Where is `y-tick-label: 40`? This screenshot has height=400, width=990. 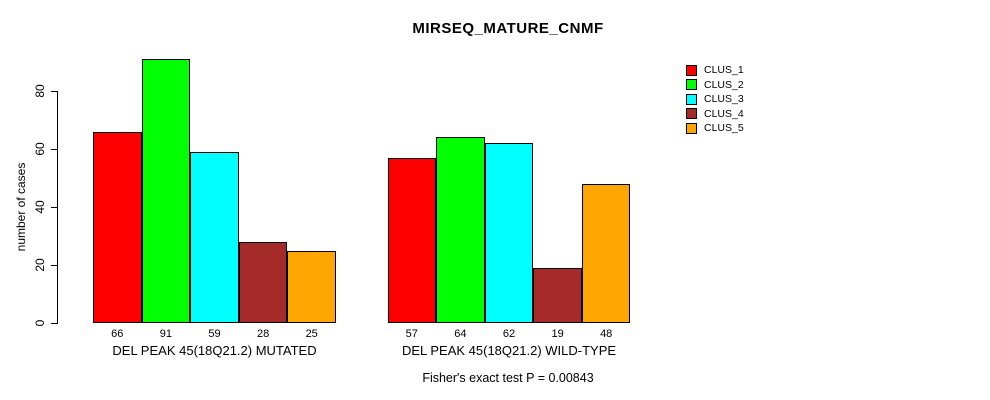 y-tick-label: 40 is located at coordinates (40, 207).